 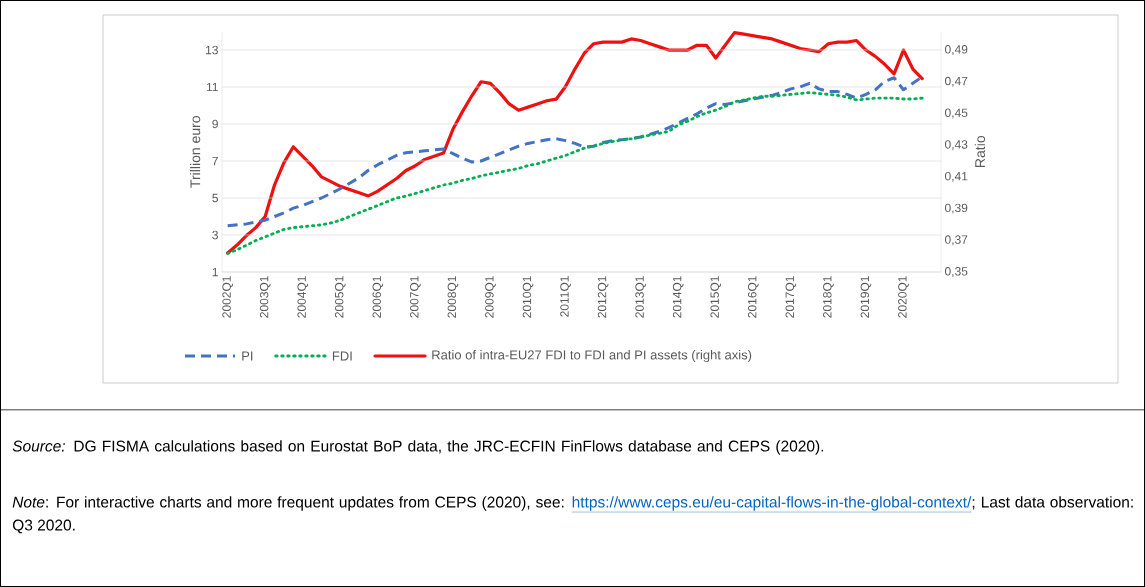 I want to click on legend-label: PI, so click(x=247, y=356).